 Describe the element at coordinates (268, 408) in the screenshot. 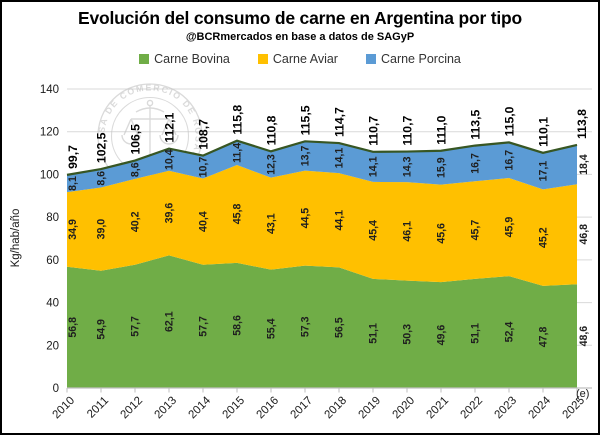

I see `x-tick-label: 2016` at that location.